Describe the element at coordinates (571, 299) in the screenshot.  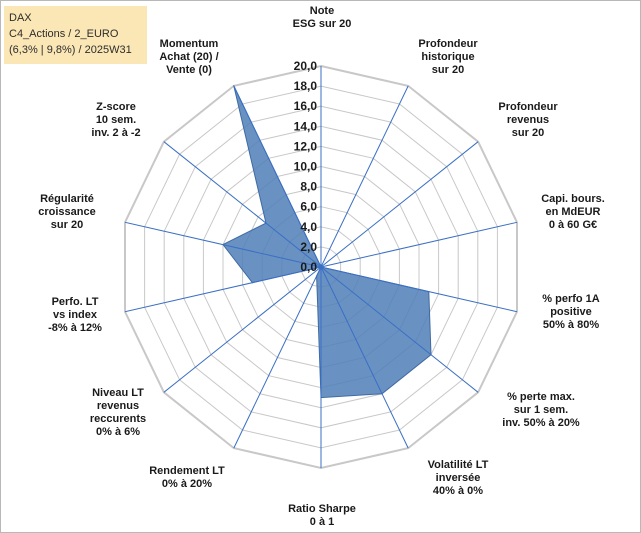
I see `axis-label-line: % perfo 1A` at that location.